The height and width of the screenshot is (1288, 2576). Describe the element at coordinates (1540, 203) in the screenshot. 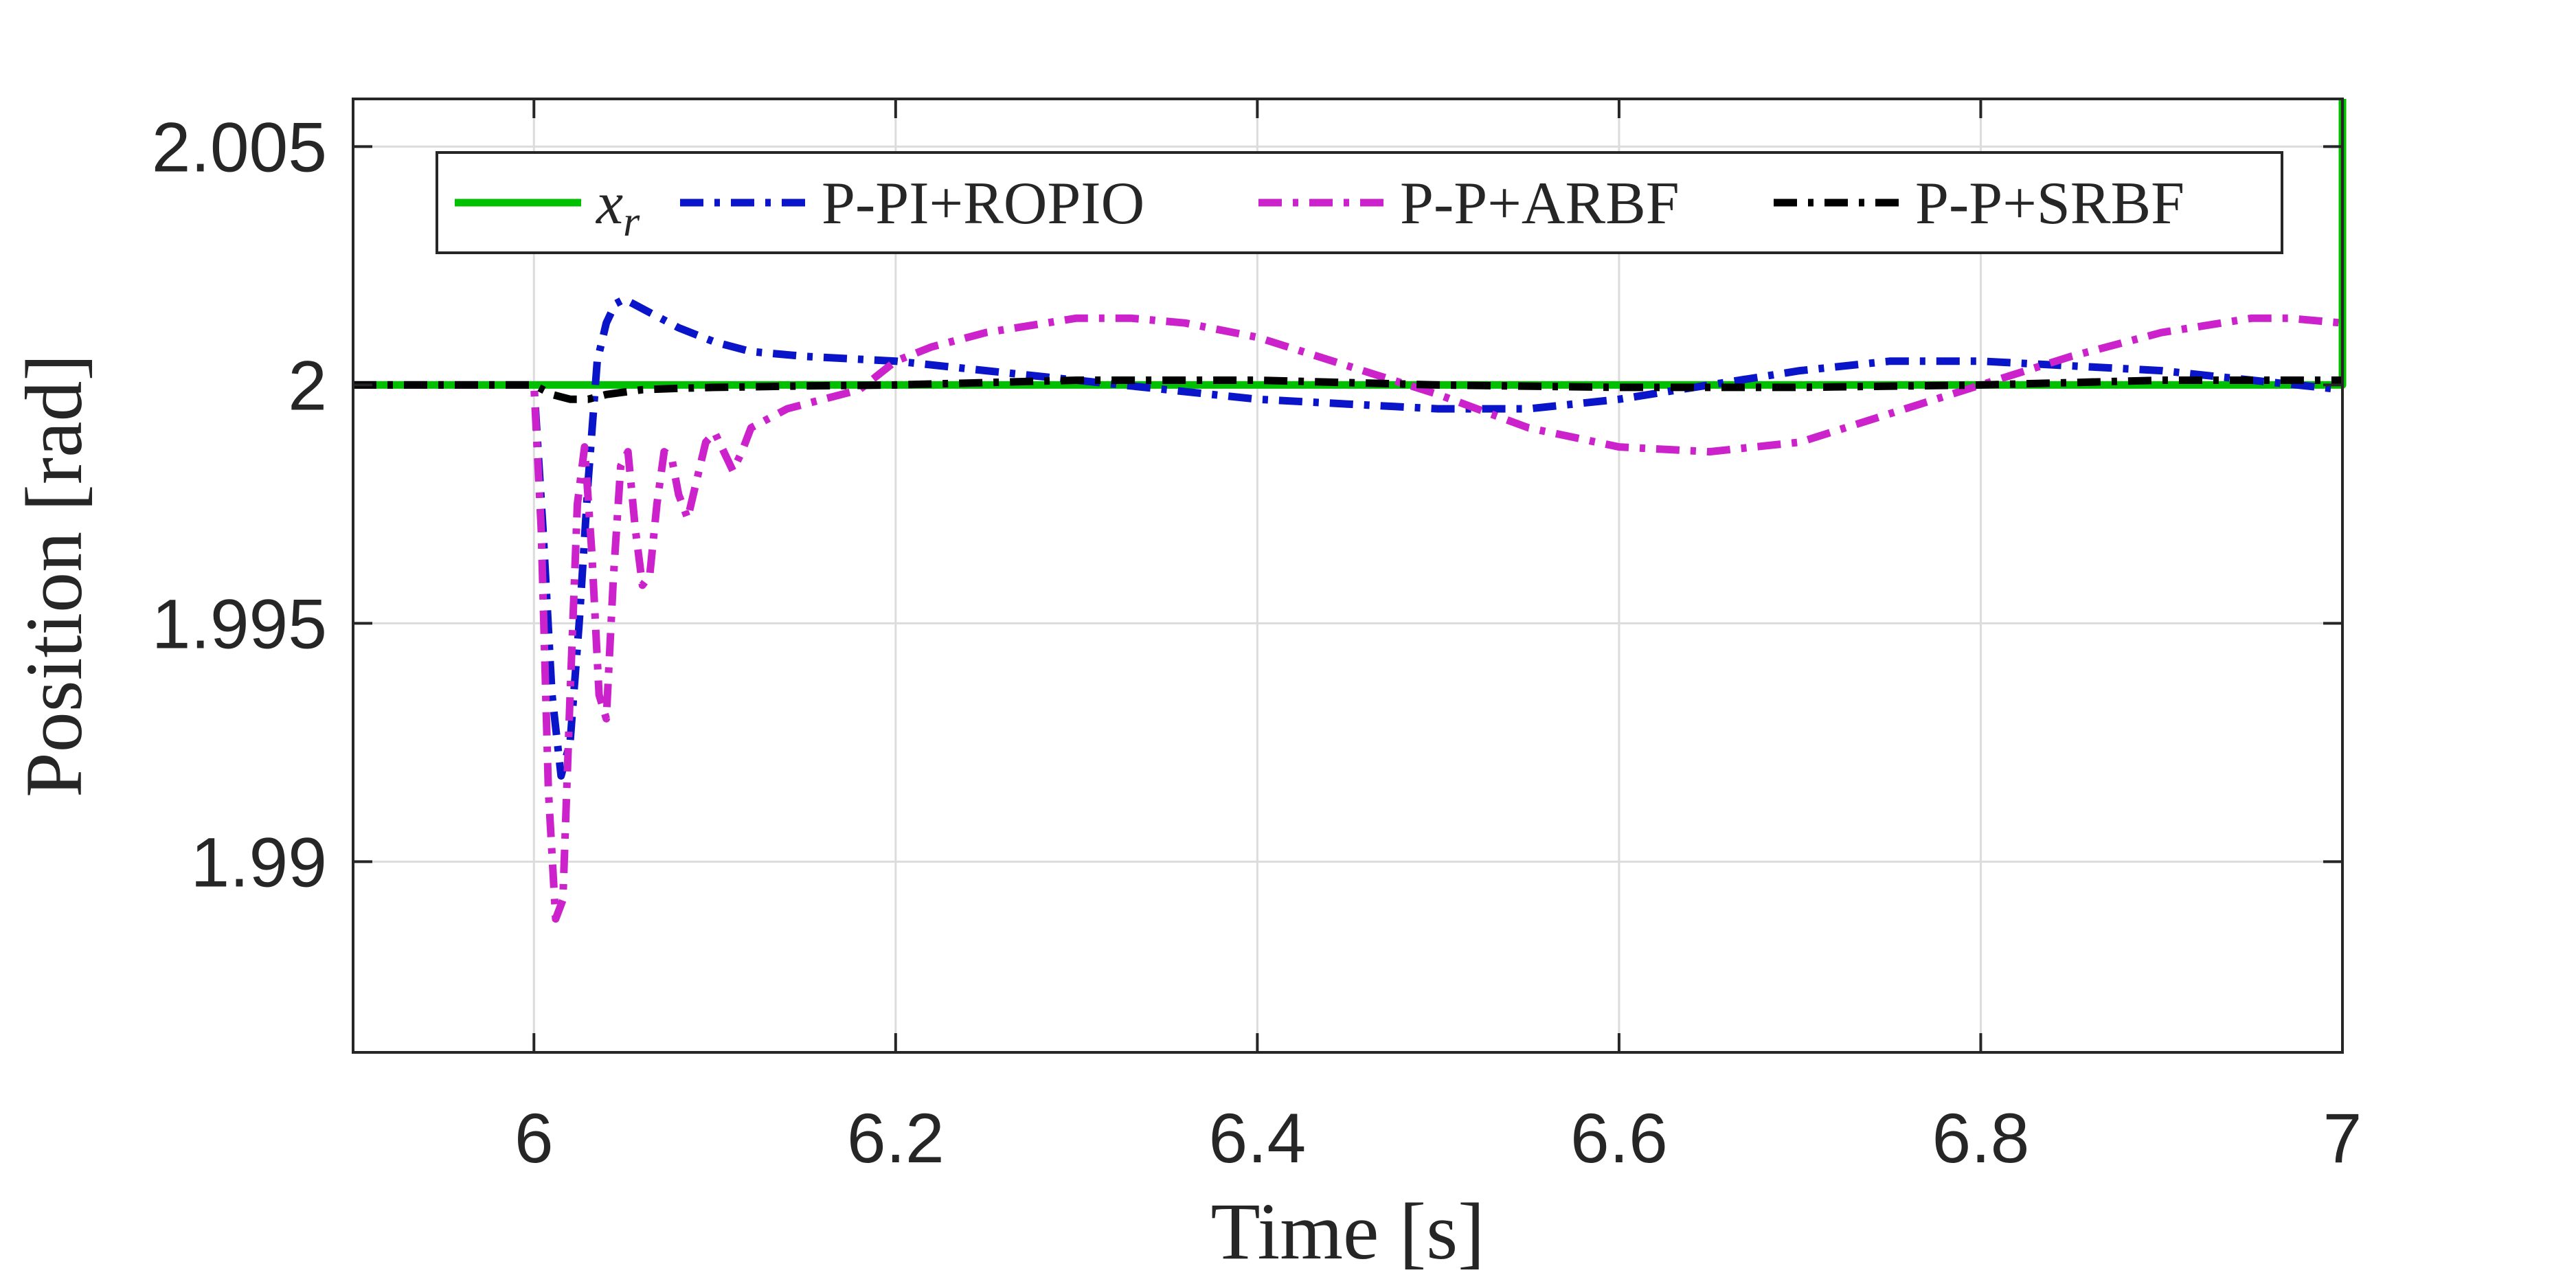

I see `legend-label: P-P+ARBF` at that location.